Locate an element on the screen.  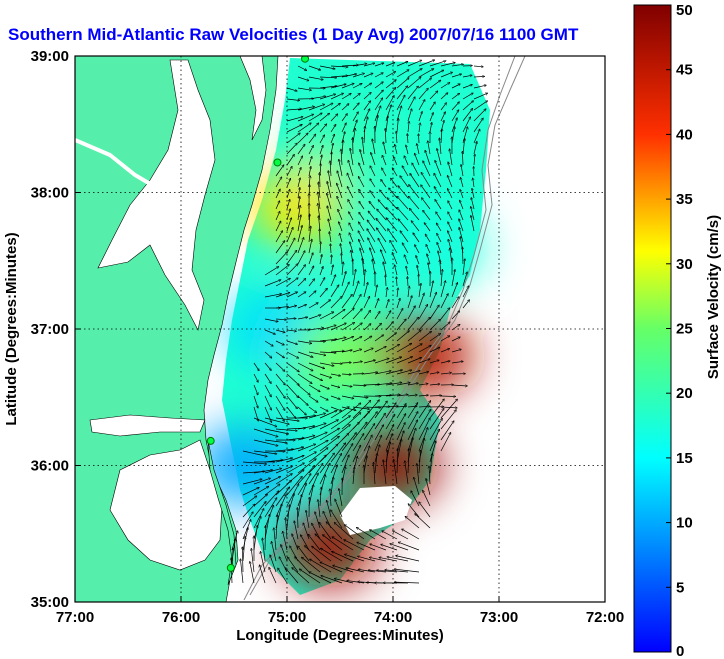
colorbar-gradient is located at coordinates (652, 328).